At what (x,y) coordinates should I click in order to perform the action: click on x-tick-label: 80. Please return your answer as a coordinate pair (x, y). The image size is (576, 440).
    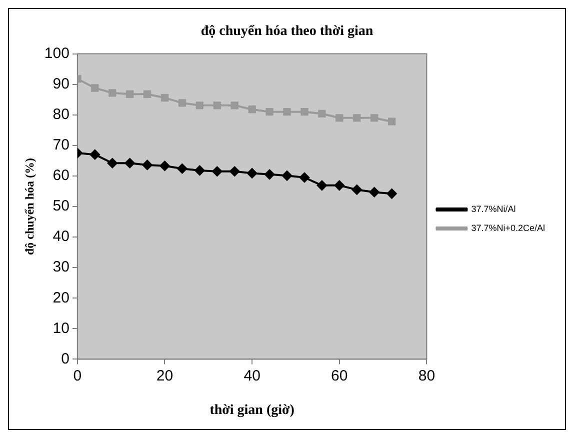
    Looking at the image, I should click on (427, 375).